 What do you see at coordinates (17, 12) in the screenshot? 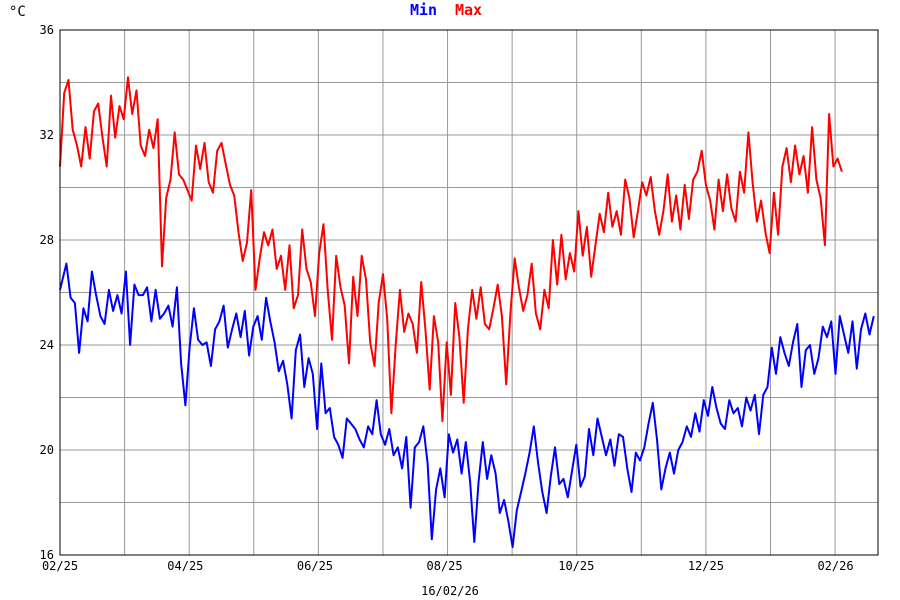
I see `y-axis-unit-label: °C` at bounding box center [17, 12].